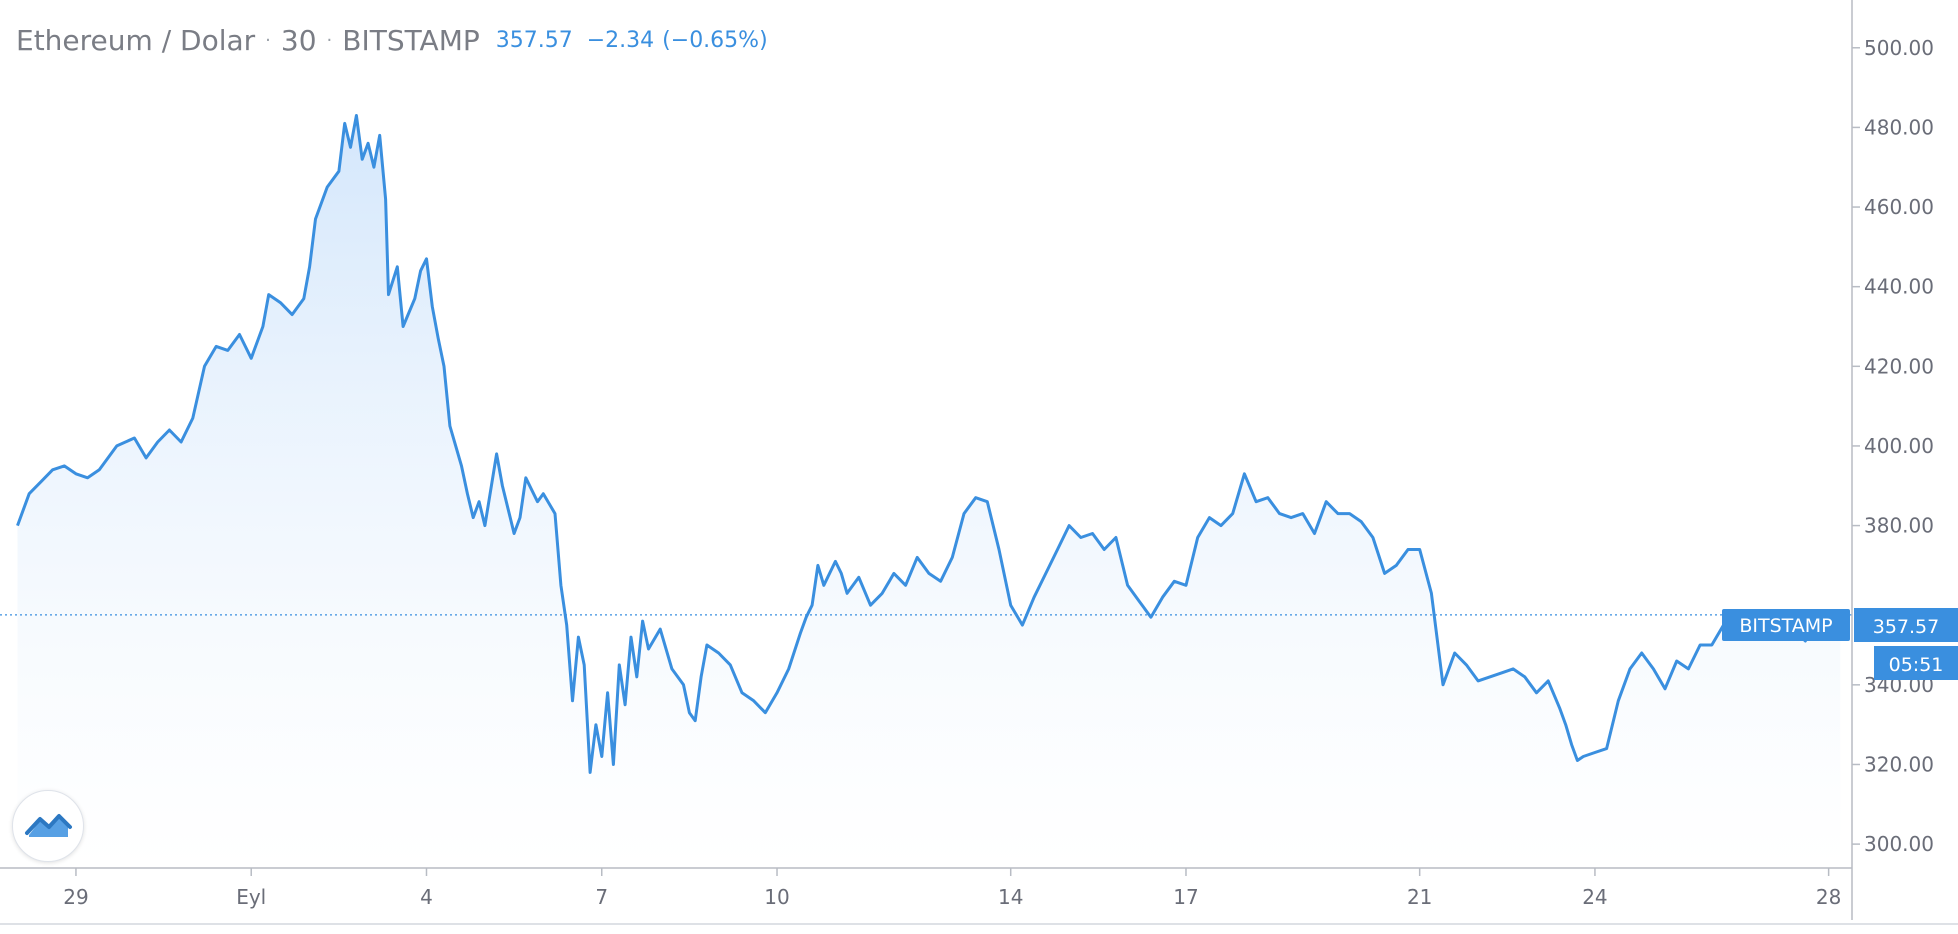 This screenshot has width=1958, height=934. I want to click on bar-countdown-label: 05:51, so click(1916, 663).